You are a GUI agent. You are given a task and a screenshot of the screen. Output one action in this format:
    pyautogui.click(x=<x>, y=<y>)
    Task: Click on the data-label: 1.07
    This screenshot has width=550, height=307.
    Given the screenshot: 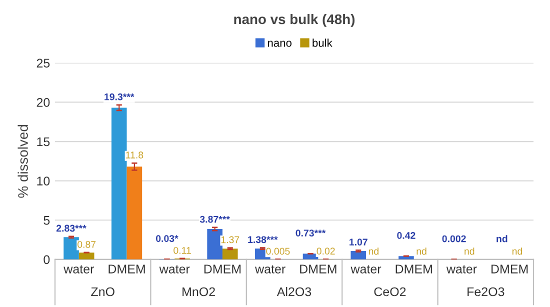 What is the action you would take?
    pyautogui.click(x=359, y=242)
    